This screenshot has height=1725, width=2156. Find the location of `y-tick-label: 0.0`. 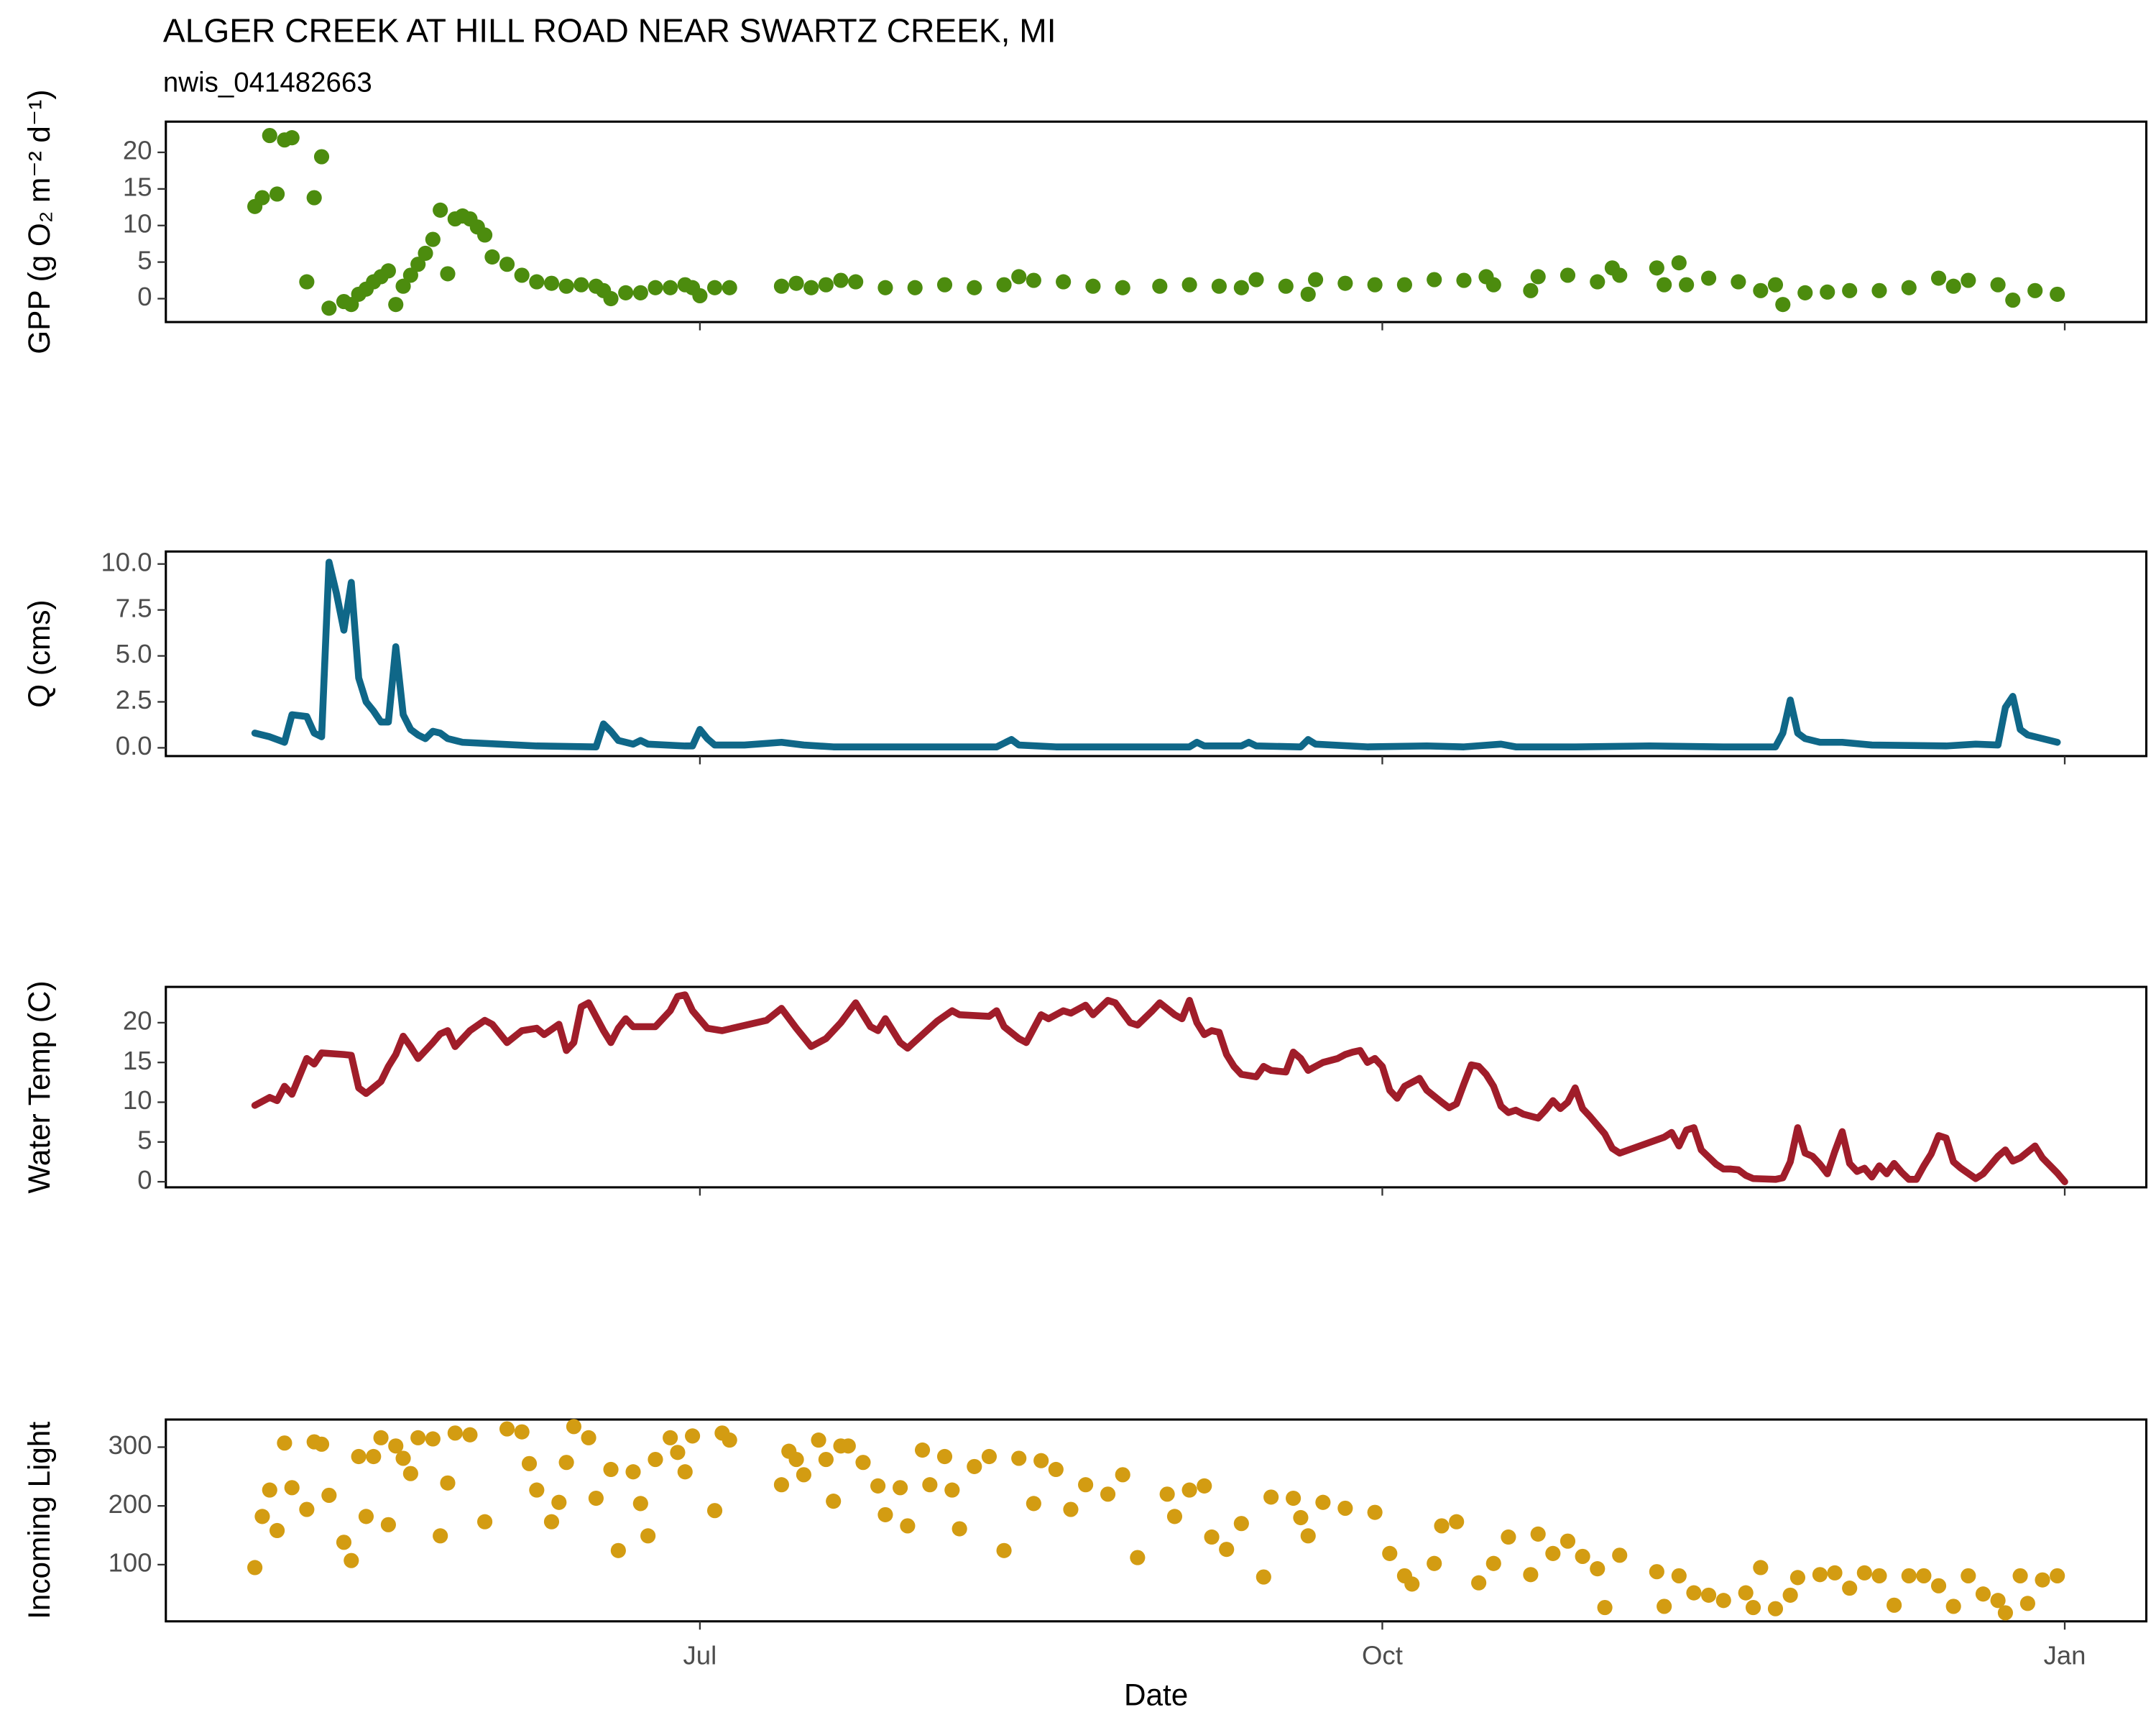

y-tick-label: 0.0 is located at coordinates (134, 745).